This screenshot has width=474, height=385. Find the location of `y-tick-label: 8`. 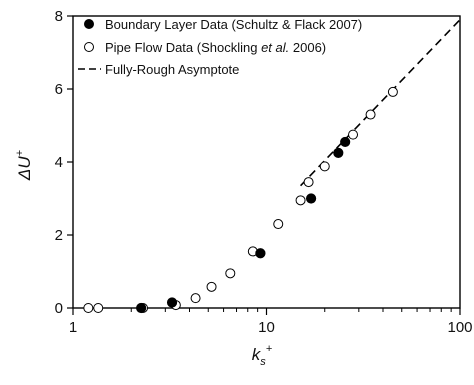

y-tick-label: 8 is located at coordinates (59, 16).